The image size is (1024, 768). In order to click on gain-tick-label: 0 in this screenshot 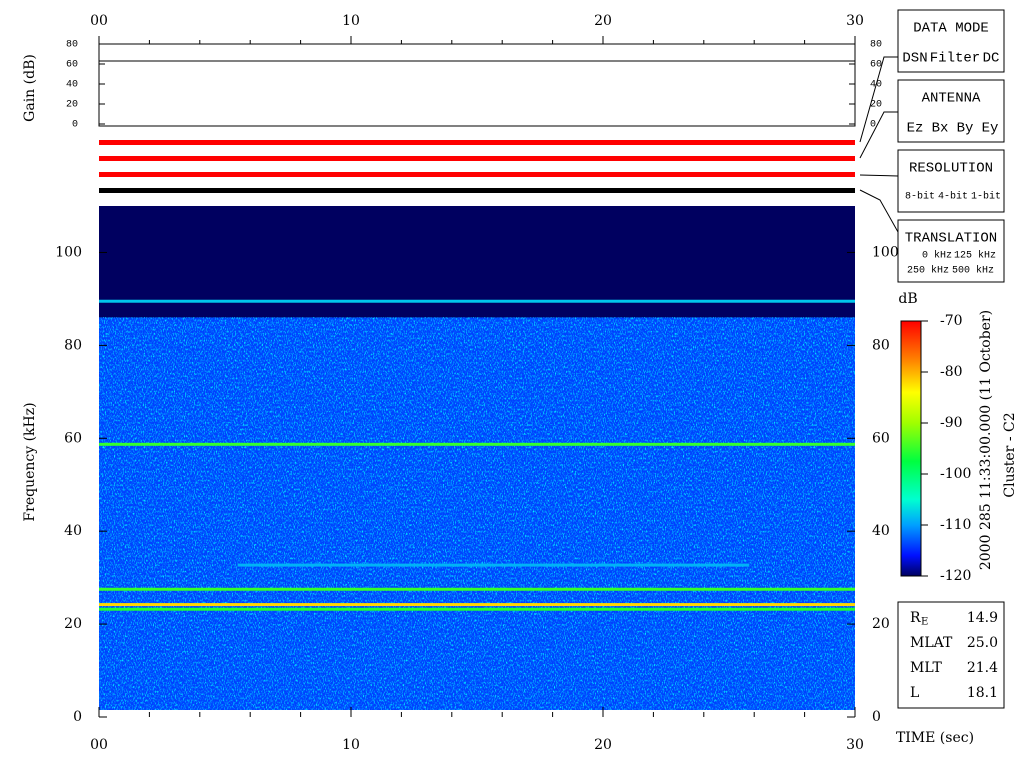, I will do `click(75, 125)`.